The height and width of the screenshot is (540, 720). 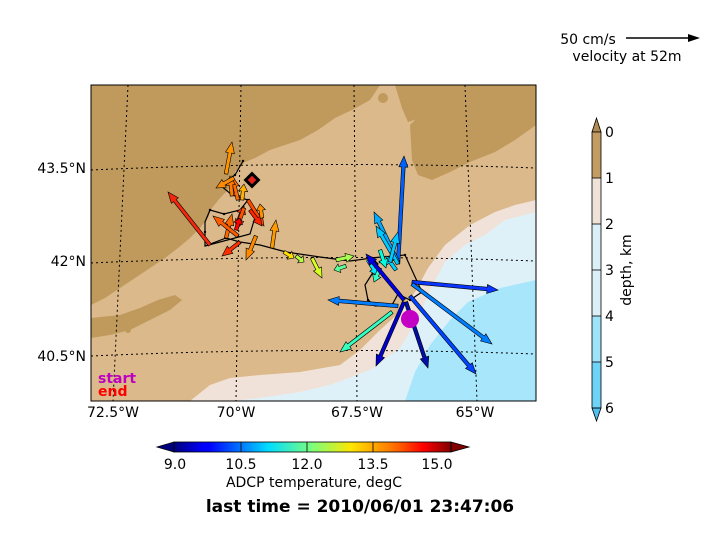 What do you see at coordinates (117, 379) in the screenshot?
I see `start-label: start` at bounding box center [117, 379].